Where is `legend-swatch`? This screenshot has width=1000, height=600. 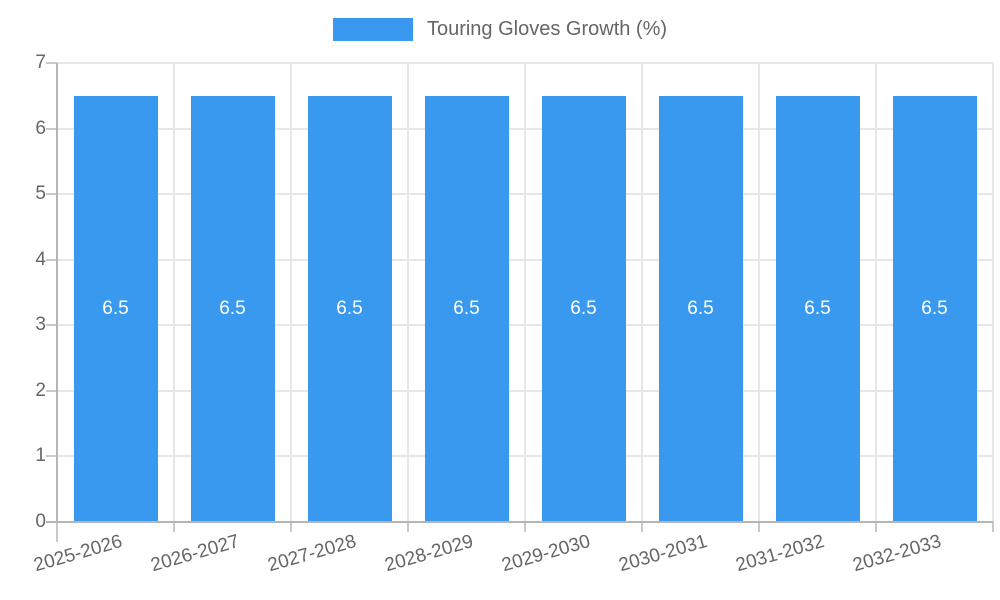 legend-swatch is located at coordinates (372, 29).